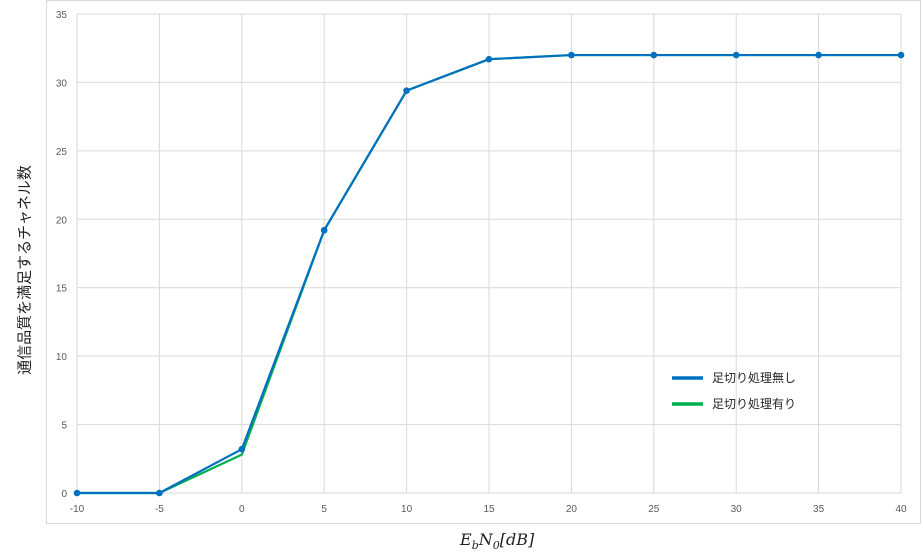 This screenshot has width=923, height=560. I want to click on x-tick-label: 25, so click(654, 509).